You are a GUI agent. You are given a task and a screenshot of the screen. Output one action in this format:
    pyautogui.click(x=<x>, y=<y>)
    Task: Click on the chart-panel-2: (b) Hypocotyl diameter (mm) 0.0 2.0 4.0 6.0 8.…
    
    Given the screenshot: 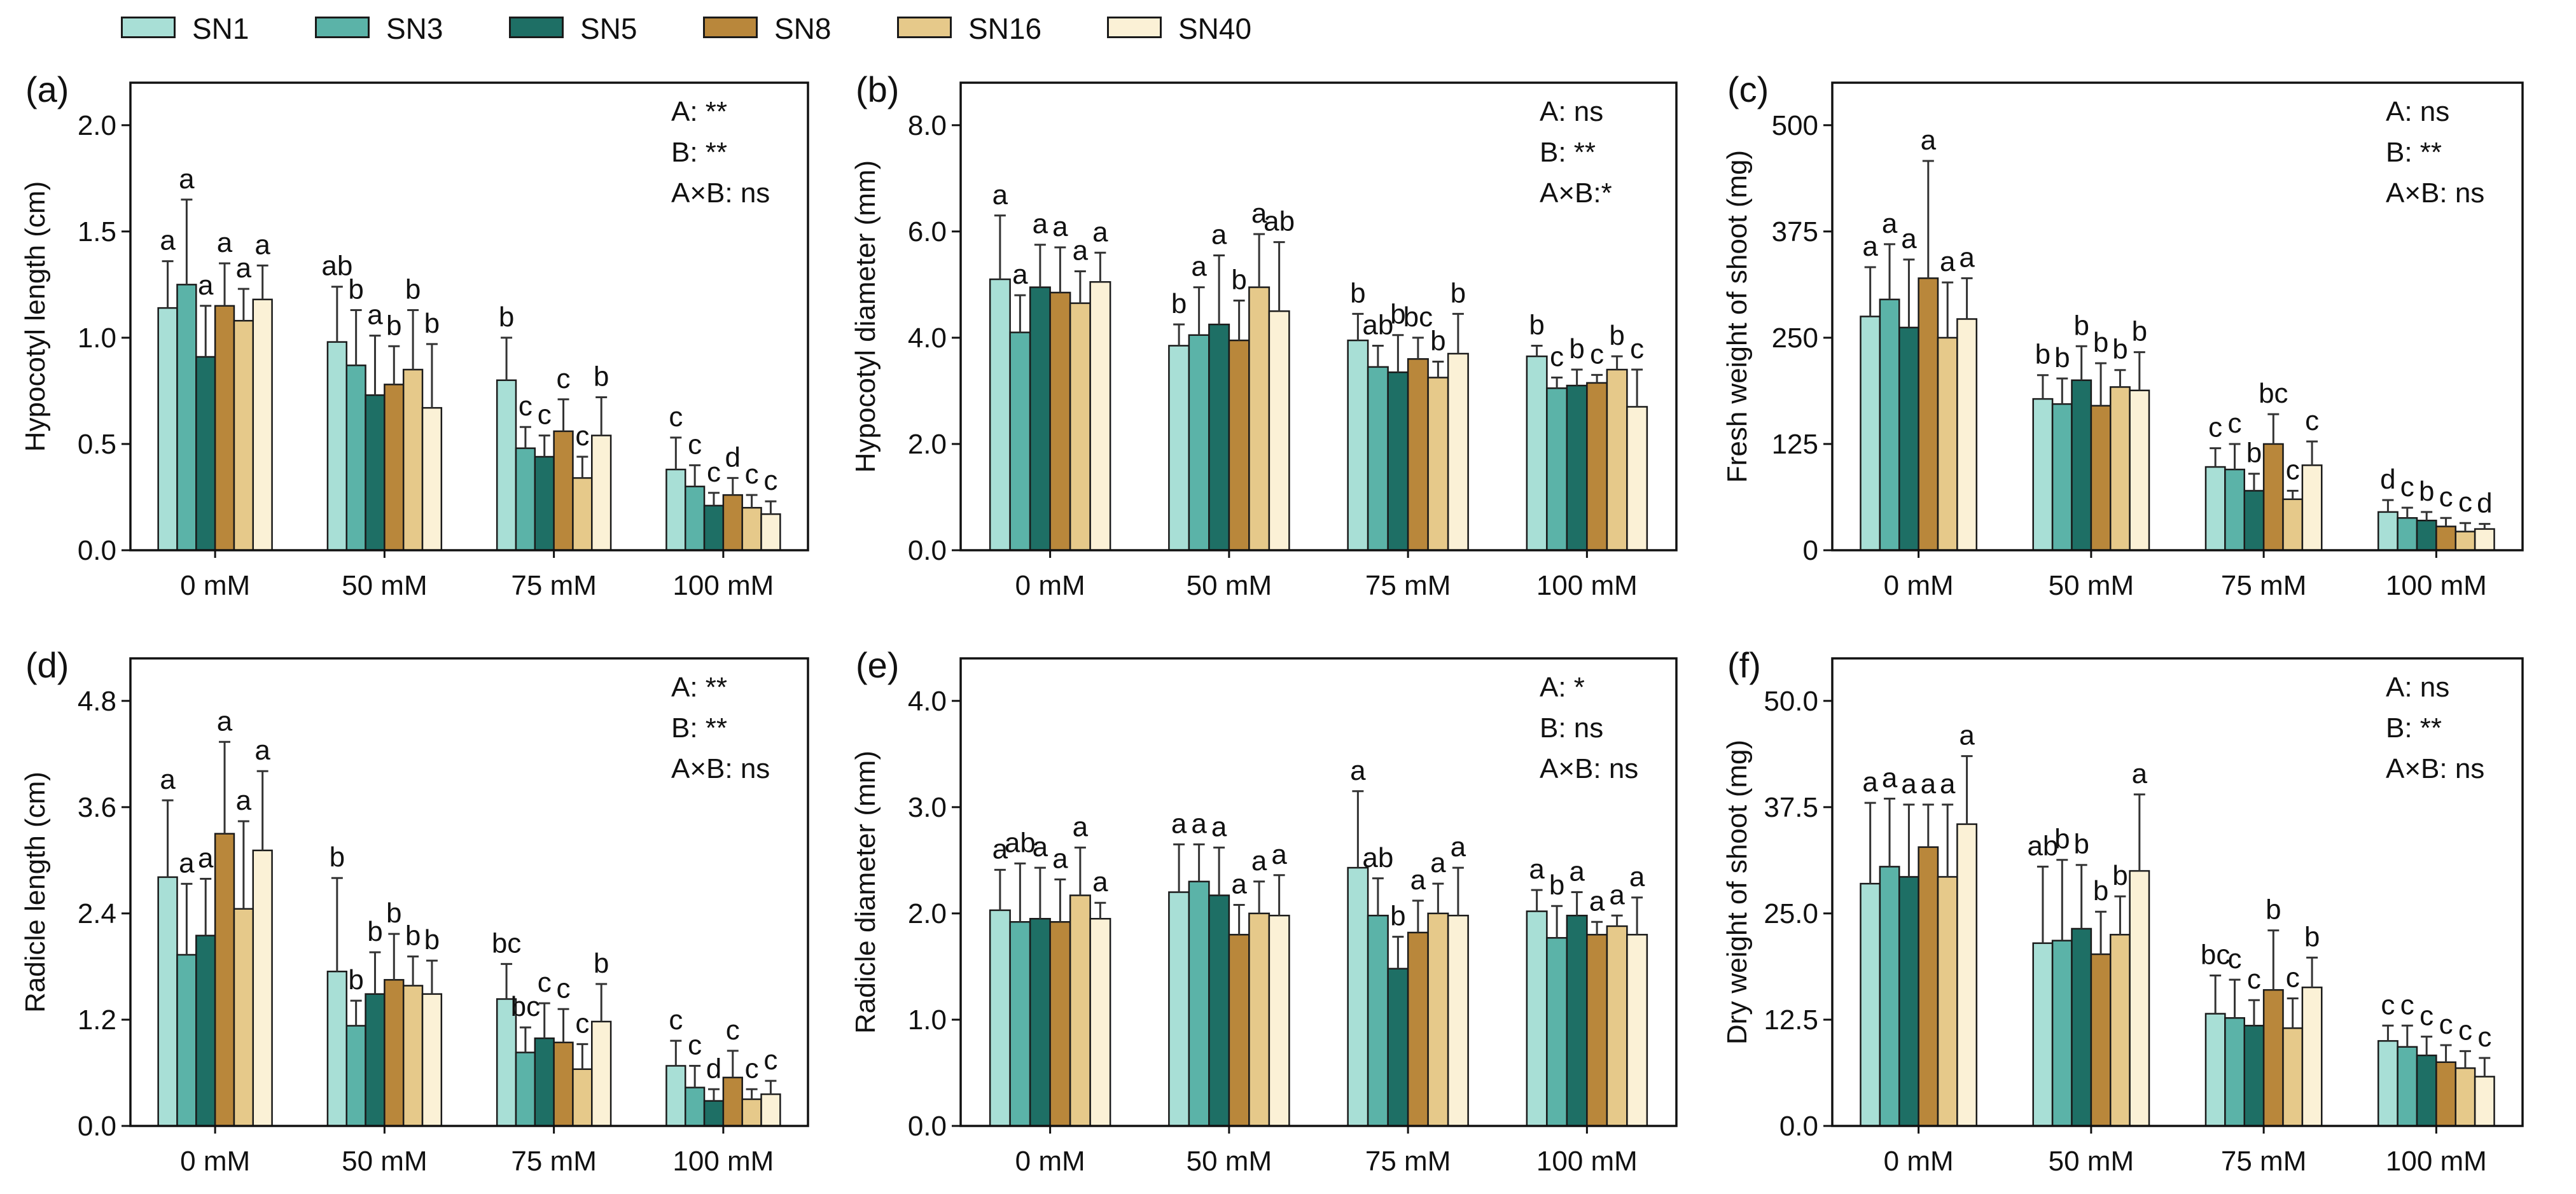 What is the action you would take?
    pyautogui.click(x=1264, y=335)
    